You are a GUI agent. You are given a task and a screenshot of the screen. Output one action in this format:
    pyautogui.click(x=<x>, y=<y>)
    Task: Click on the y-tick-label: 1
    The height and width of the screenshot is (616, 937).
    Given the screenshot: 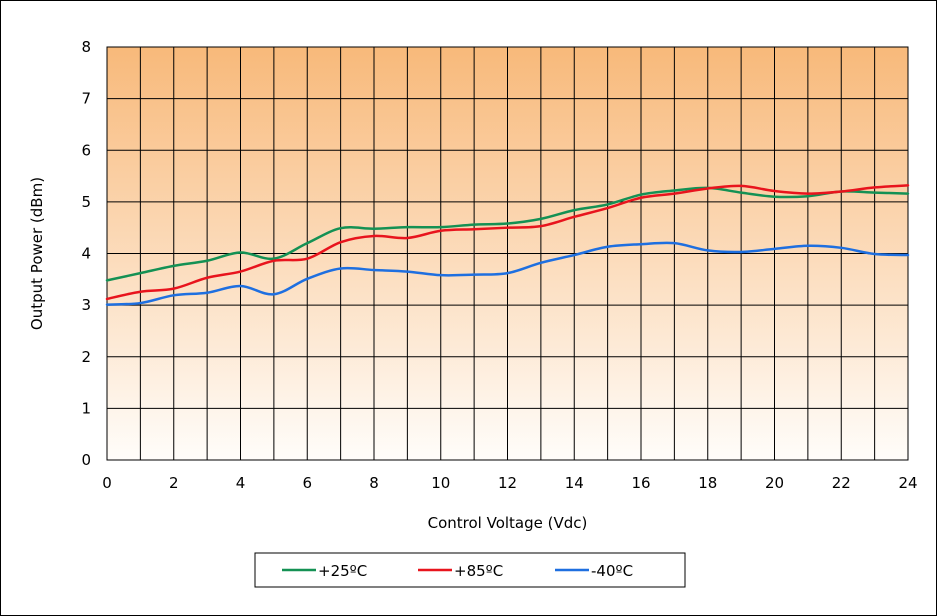 What is the action you would take?
    pyautogui.click(x=86, y=408)
    